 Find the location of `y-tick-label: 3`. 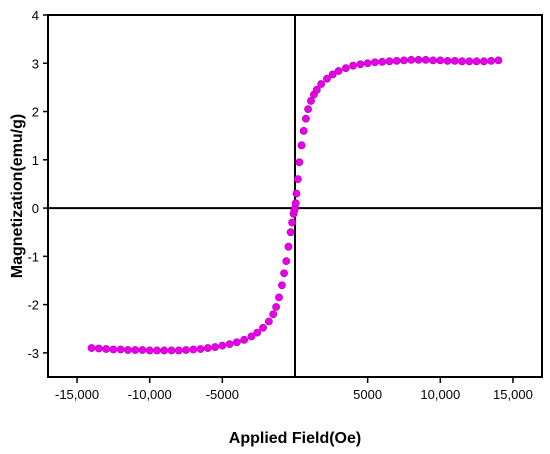

y-tick-label: 3 is located at coordinates (35, 63).